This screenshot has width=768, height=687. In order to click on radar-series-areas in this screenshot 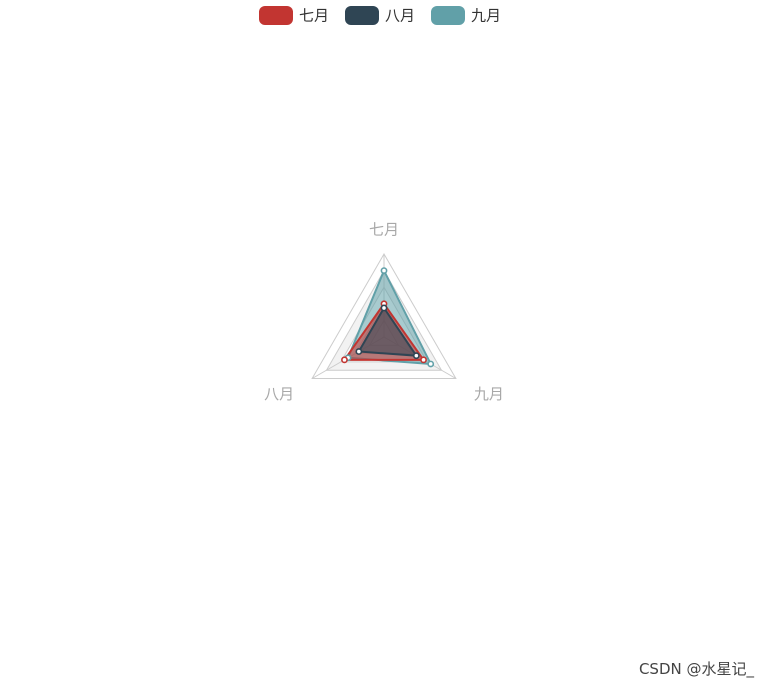, I will do `click(387, 317)`.